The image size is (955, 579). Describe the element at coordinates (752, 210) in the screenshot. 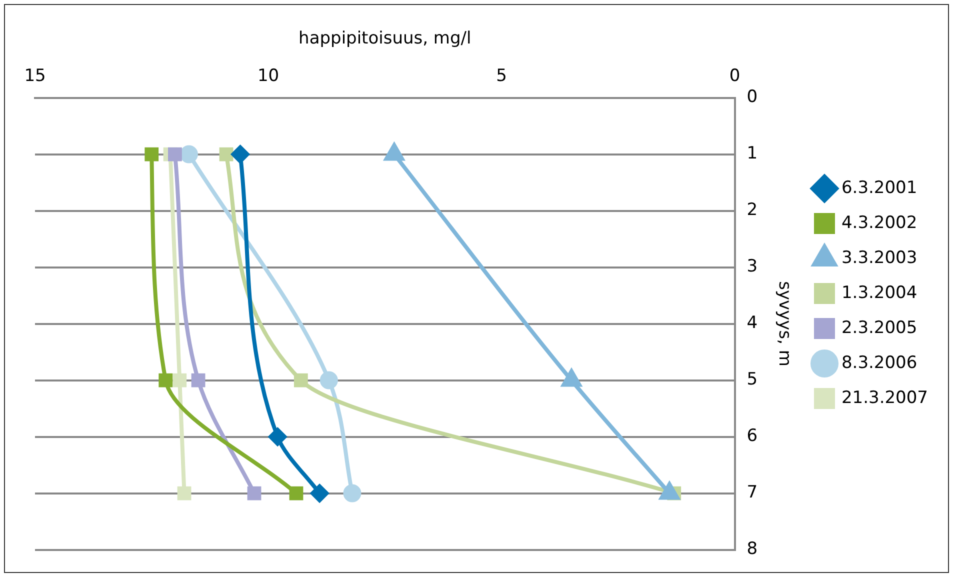

I see `y-tick-label: 2` at that location.